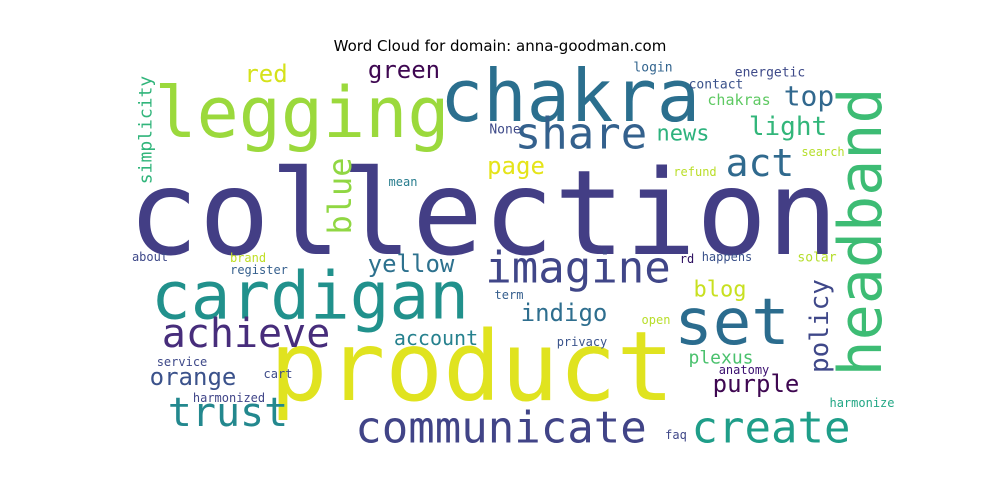  What do you see at coordinates (564, 313) in the screenshot?
I see `word-indigo: indigo` at bounding box center [564, 313].